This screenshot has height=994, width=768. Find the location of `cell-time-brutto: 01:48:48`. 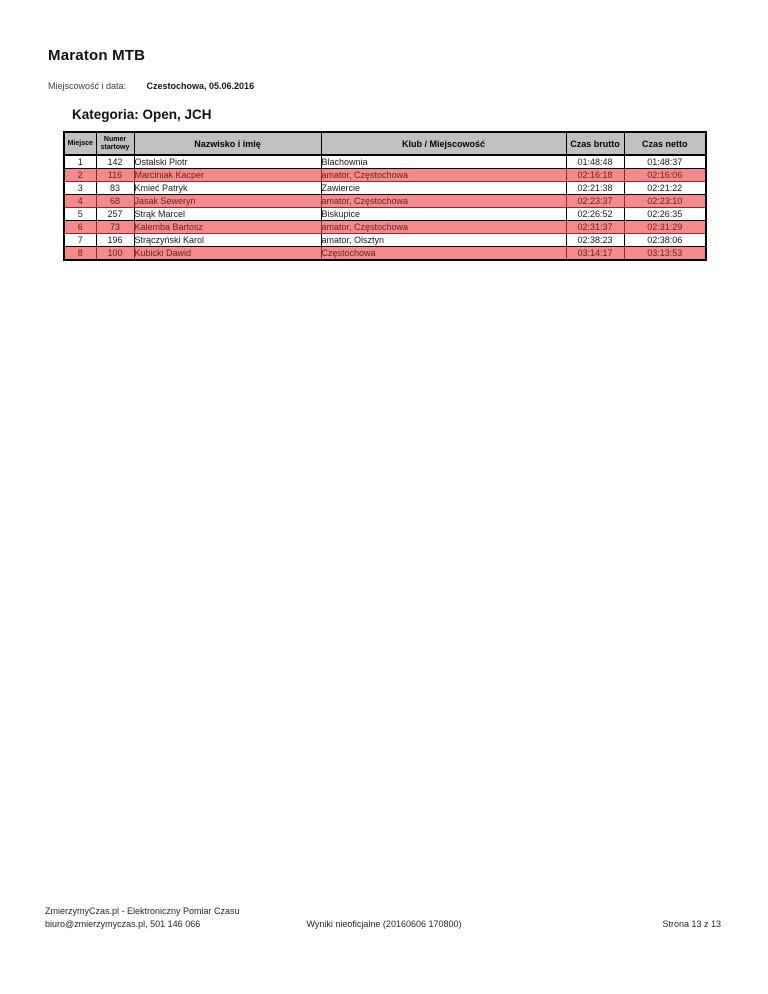

cell-time-brutto: 01:48:48 is located at coordinates (595, 161).